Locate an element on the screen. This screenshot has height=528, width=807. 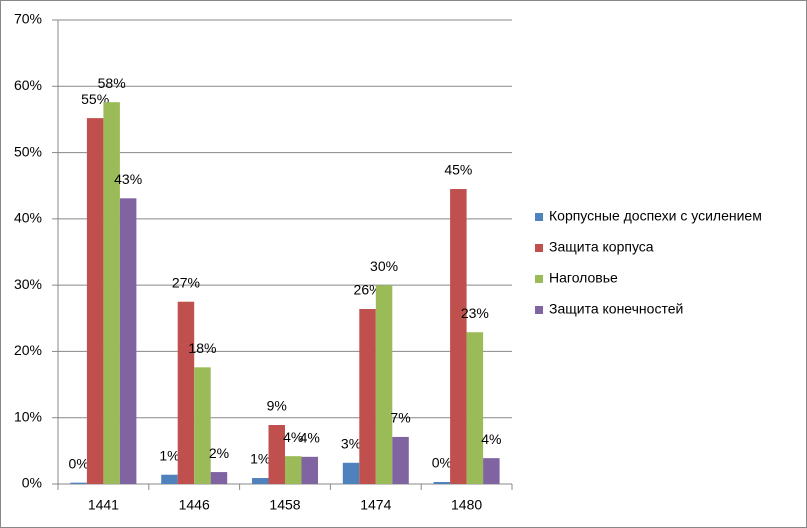
y-tick-label: 50% is located at coordinates (28, 151).